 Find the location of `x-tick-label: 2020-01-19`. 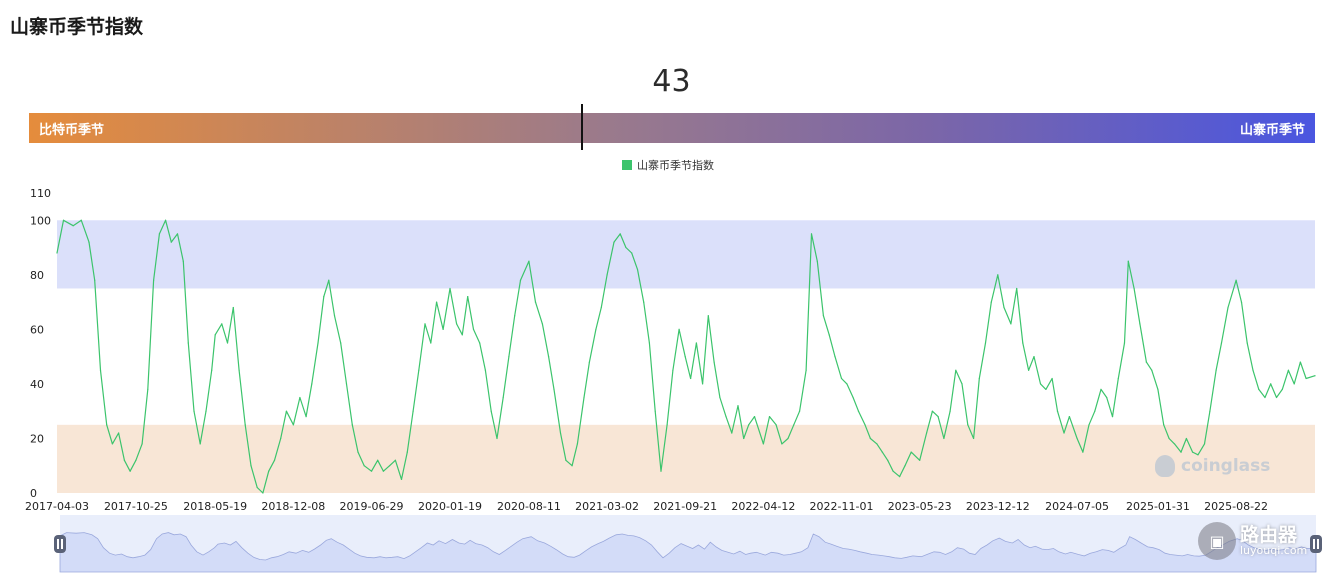

x-tick-label: 2020-01-19 is located at coordinates (450, 506).